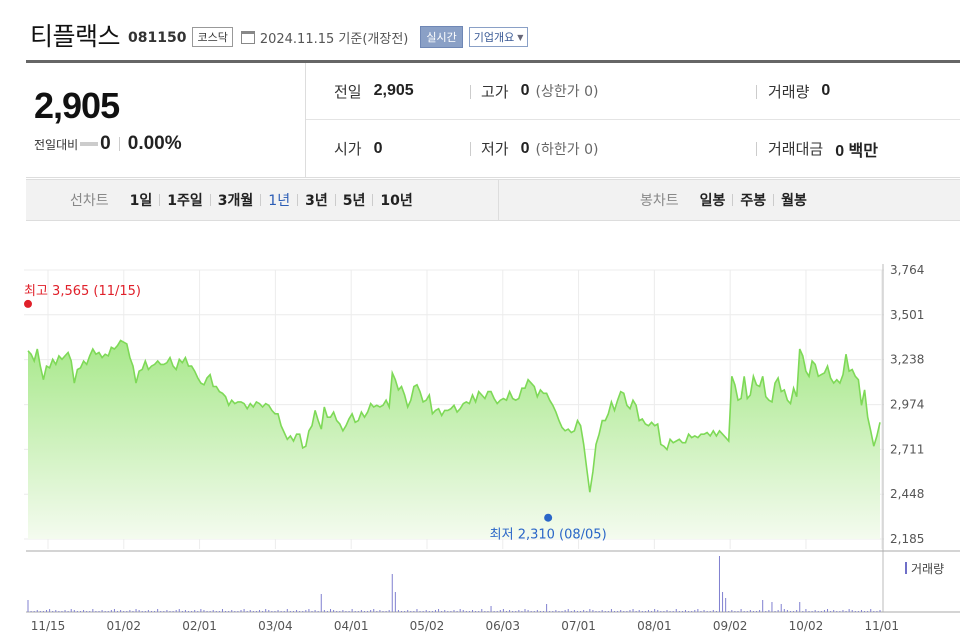 Image resolution: width=960 pixels, height=636 pixels. What do you see at coordinates (374, 91) in the screenshot?
I see `stat-prev-close: 전일 2,905` at bounding box center [374, 91].